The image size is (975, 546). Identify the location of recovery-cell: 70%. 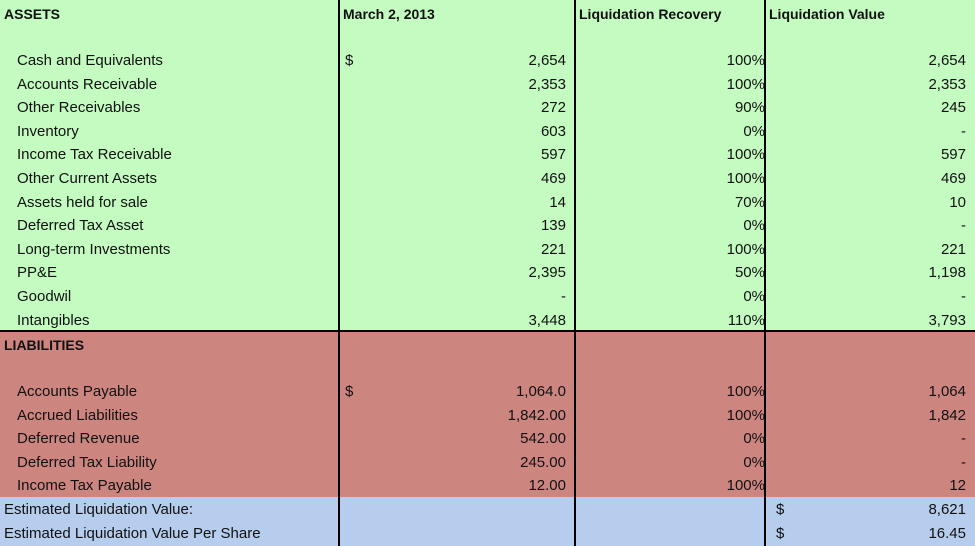
(749, 202).